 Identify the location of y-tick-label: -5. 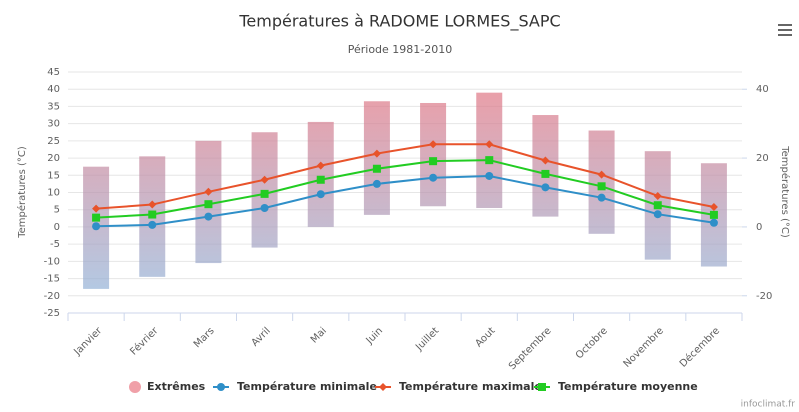
(55, 244).